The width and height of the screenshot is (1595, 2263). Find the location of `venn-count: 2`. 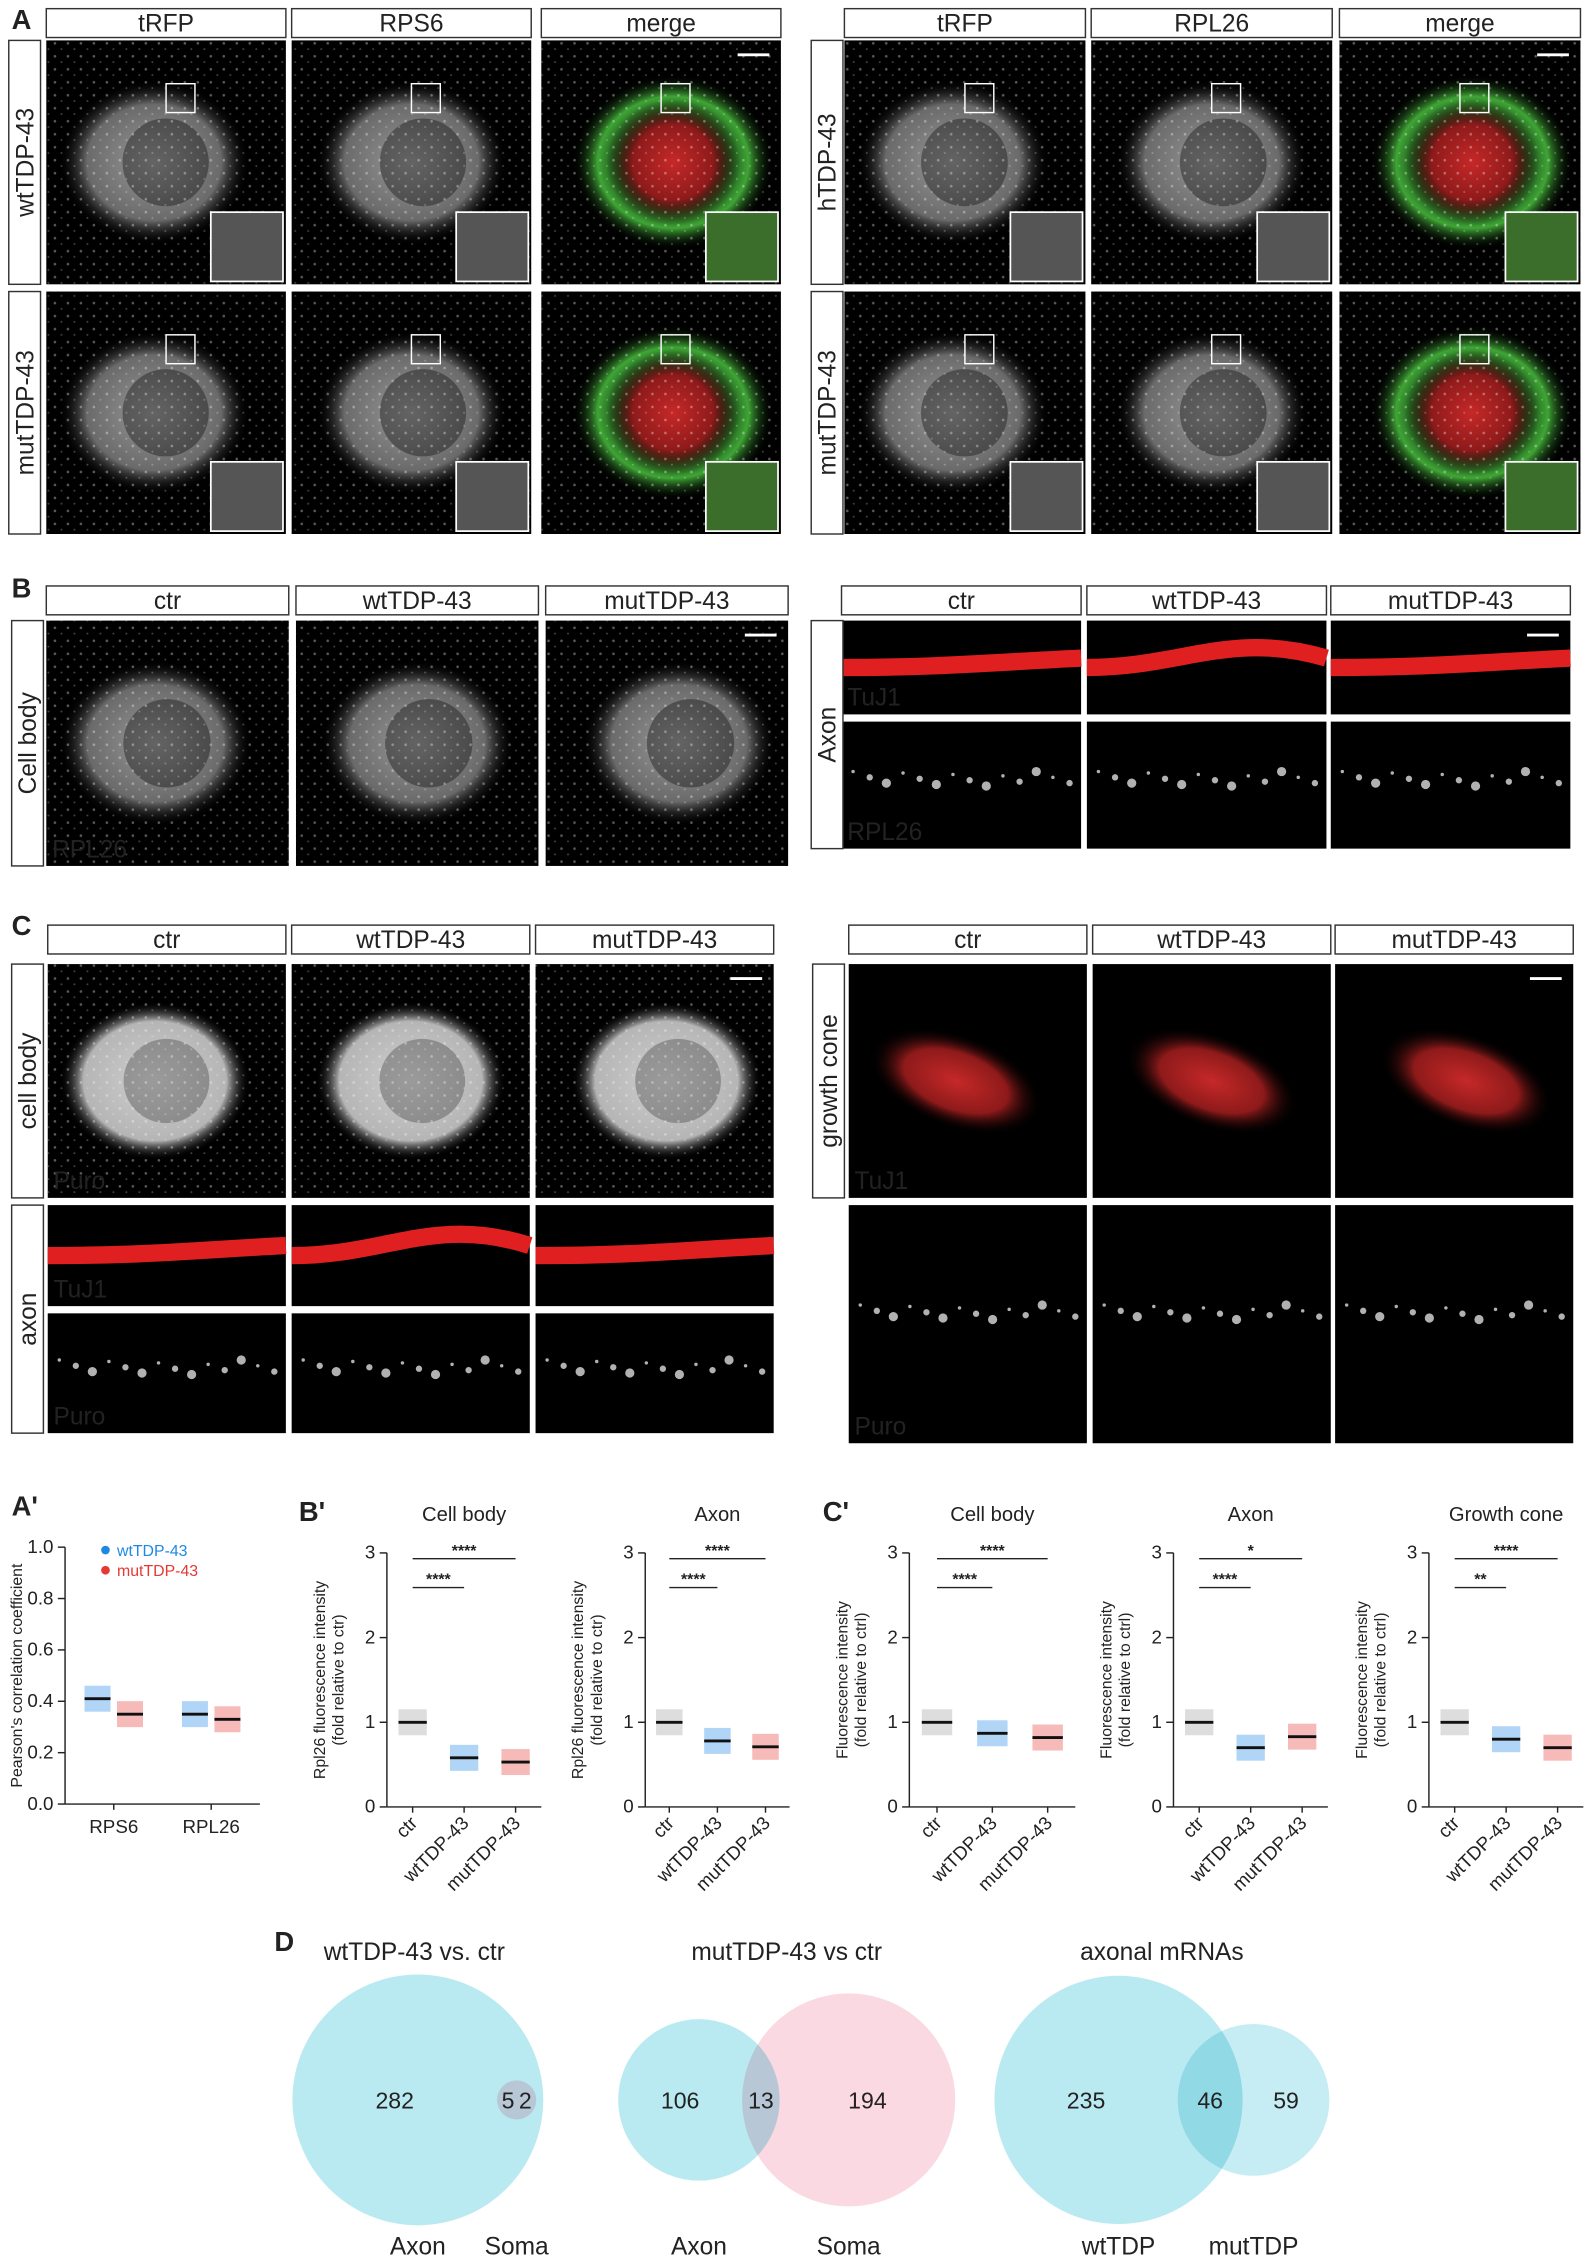

venn-count: 2 is located at coordinates (525, 2101).